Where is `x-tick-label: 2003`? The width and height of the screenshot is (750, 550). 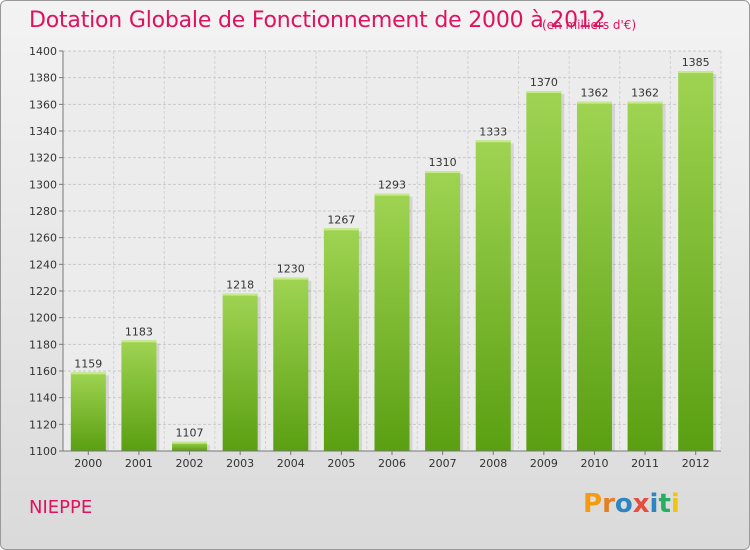 x-tick-label: 2003 is located at coordinates (240, 463).